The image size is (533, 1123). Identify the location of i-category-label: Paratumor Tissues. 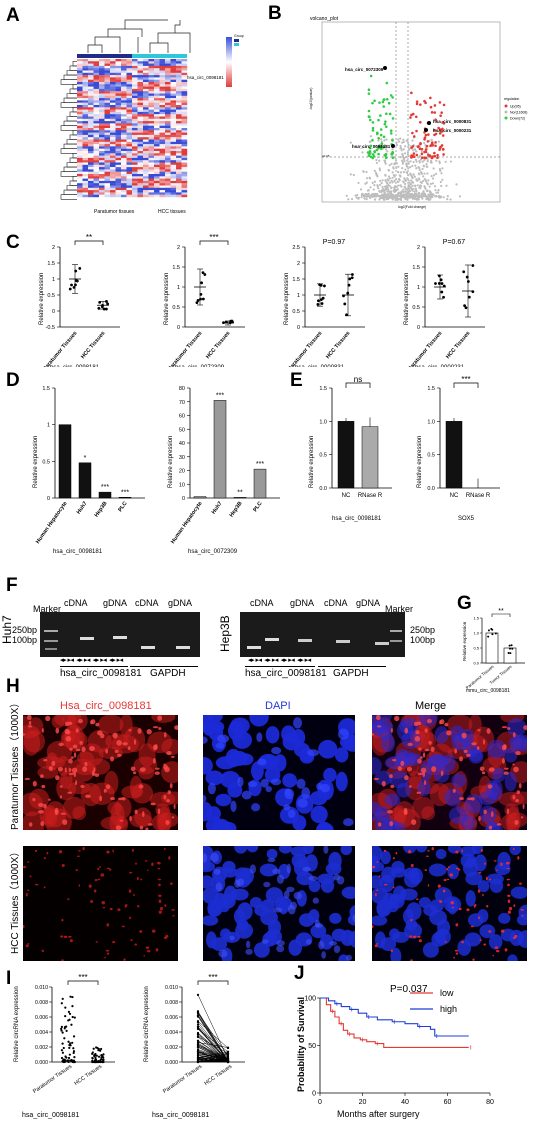
(182, 1079).